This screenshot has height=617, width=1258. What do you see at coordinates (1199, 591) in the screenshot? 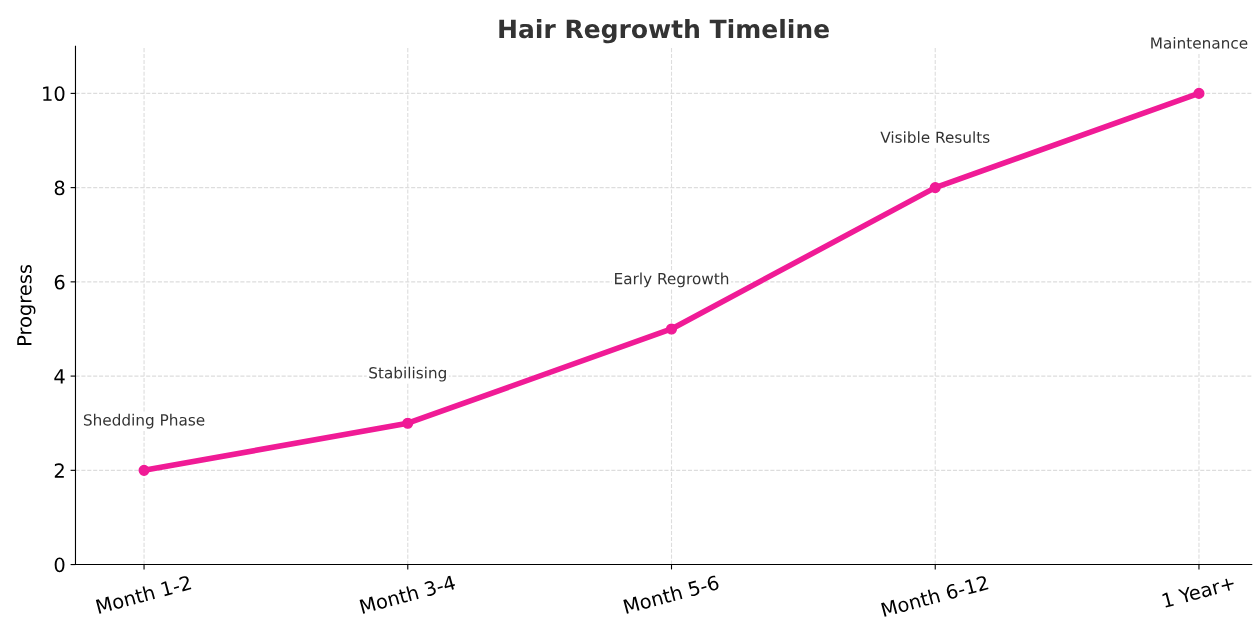
I see `x-tick-label: 1 Year+` at bounding box center [1199, 591].